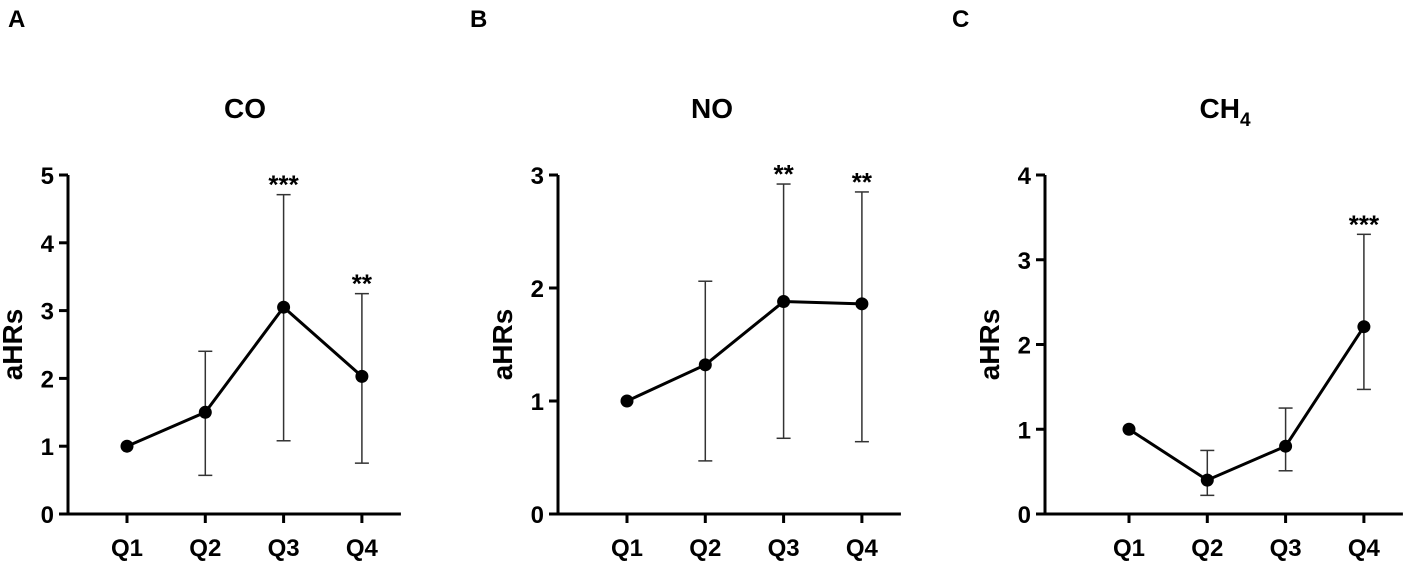 The image size is (1417, 564). What do you see at coordinates (16, 19) in the screenshot?
I see `panel-letter: A` at bounding box center [16, 19].